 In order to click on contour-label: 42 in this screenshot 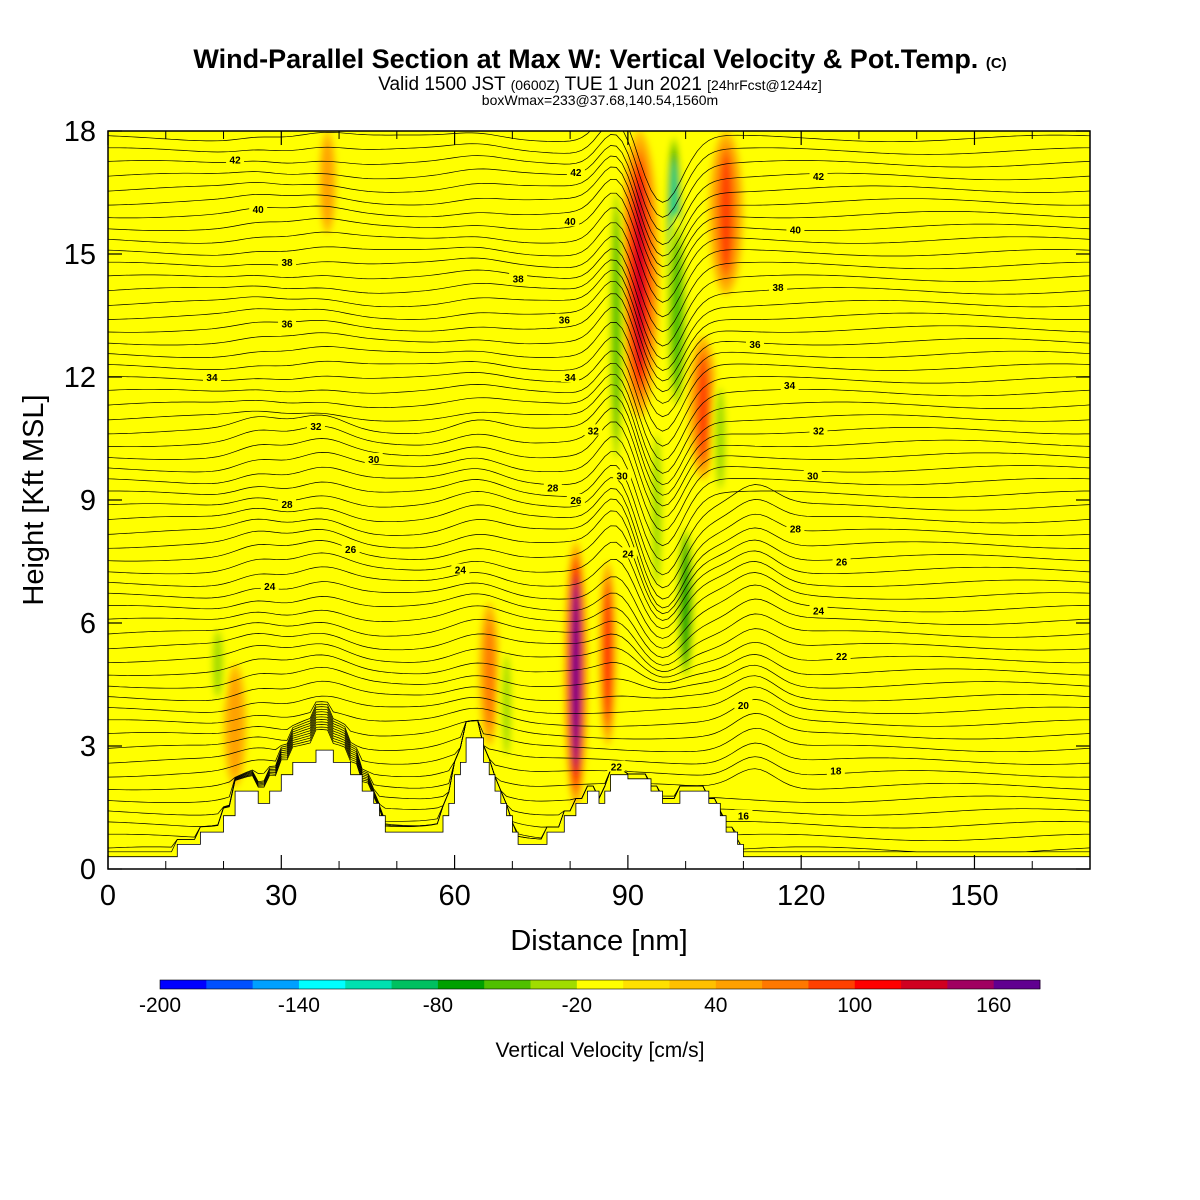, I will do `click(818, 176)`.